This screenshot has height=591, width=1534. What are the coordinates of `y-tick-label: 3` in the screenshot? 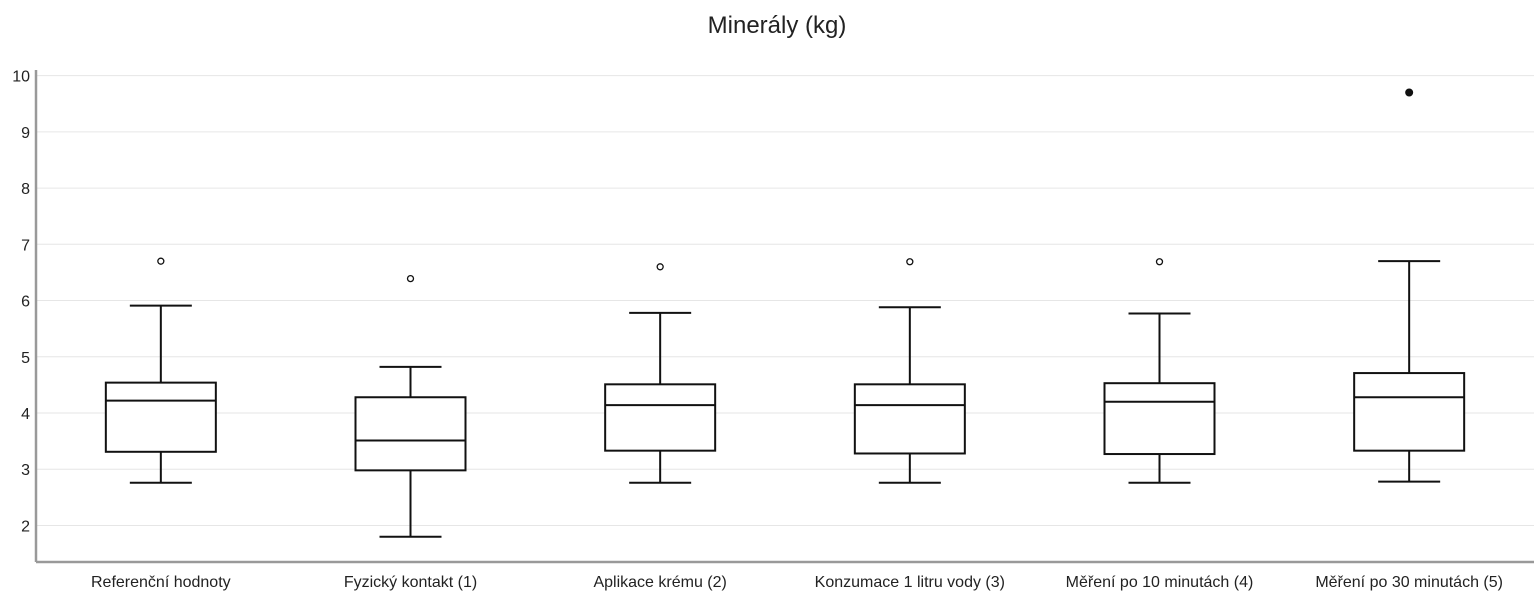 It's located at (25, 470).